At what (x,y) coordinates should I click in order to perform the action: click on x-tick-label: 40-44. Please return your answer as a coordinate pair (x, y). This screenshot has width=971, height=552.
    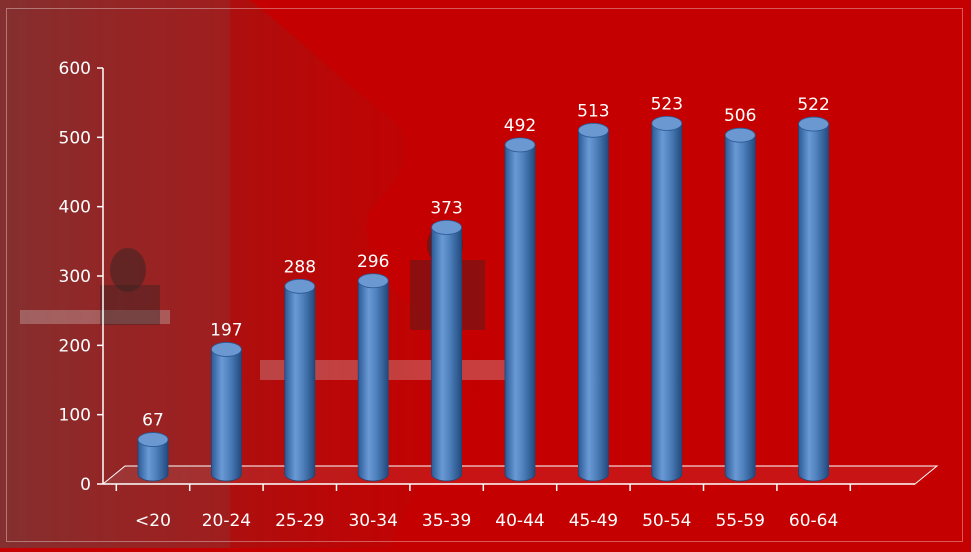
    Looking at the image, I should click on (519, 521).